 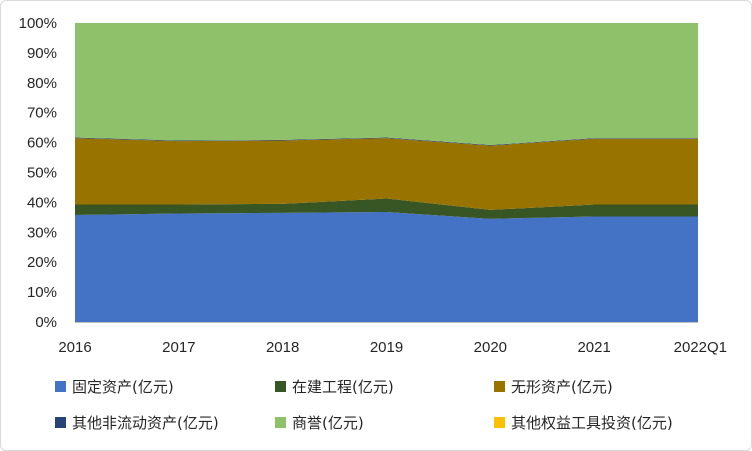 What do you see at coordinates (490, 347) in the screenshot?
I see `x-tick-label: 2020` at bounding box center [490, 347].